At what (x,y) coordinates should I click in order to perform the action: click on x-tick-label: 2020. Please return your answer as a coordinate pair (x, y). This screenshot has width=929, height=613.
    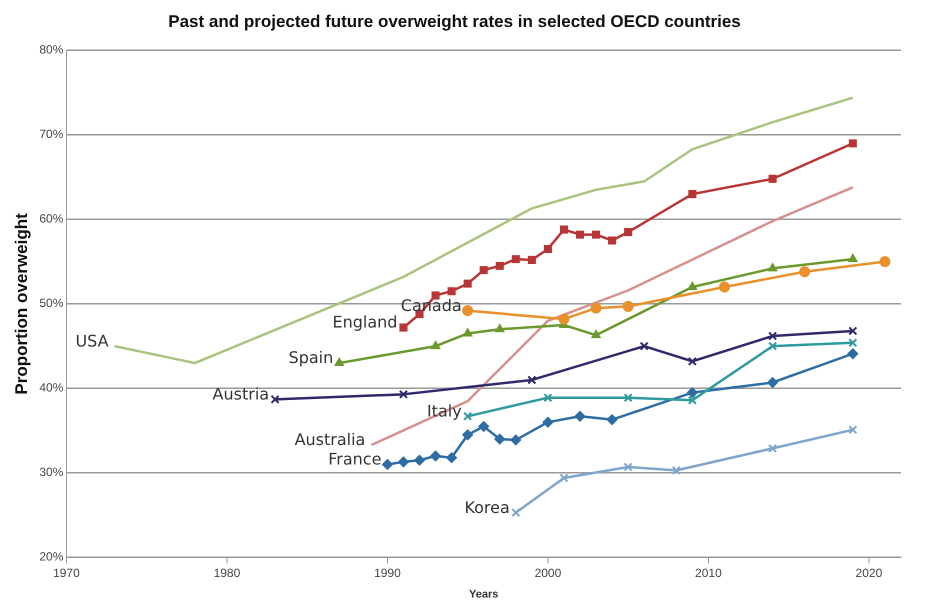
    Looking at the image, I should click on (869, 573).